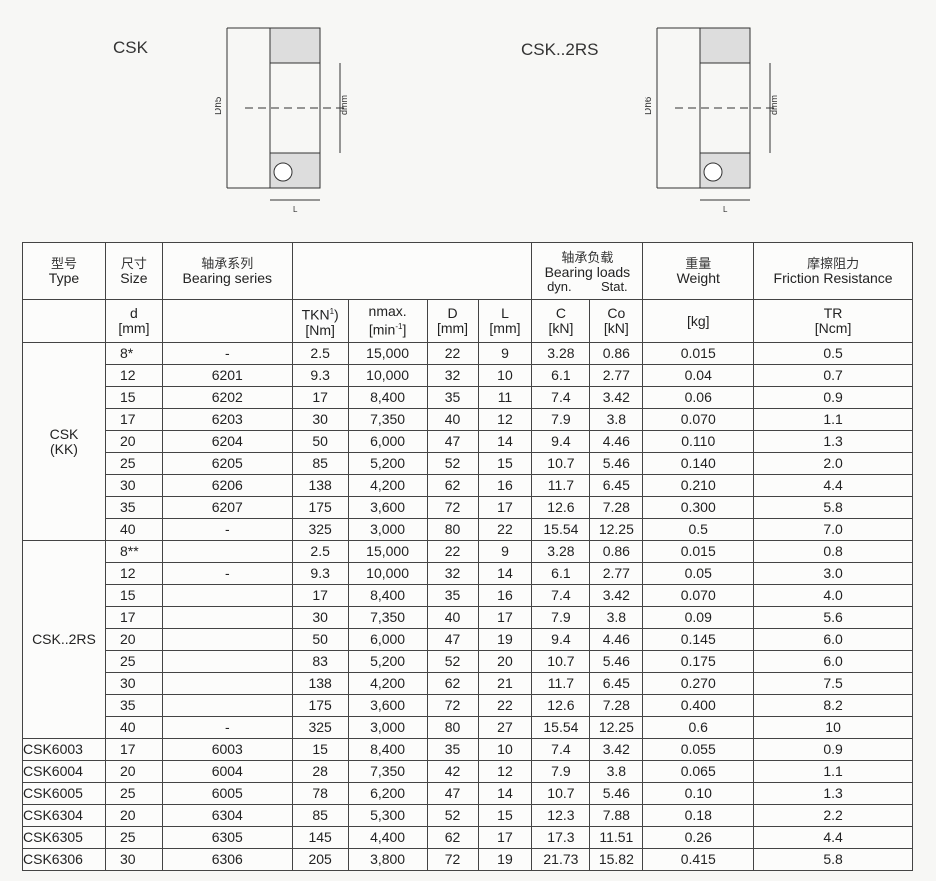  What do you see at coordinates (387, 321) in the screenshot?
I see `subheader-nmax: nmax. [min-1]` at bounding box center [387, 321].